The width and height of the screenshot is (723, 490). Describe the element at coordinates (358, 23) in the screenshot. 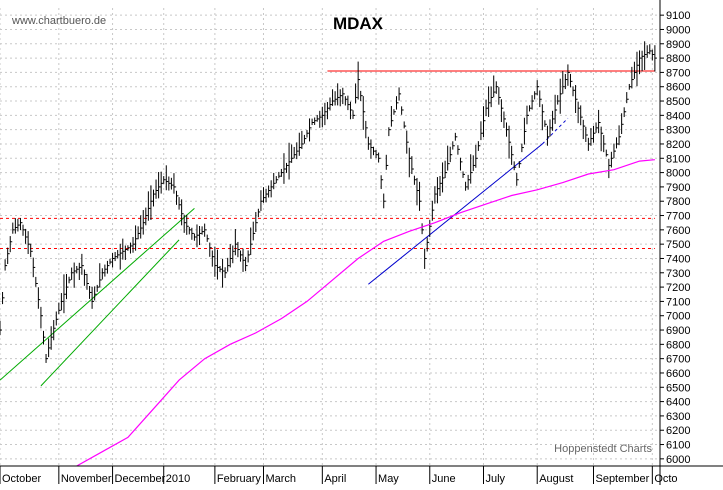

I see `chart-title: MDAX` at that location.